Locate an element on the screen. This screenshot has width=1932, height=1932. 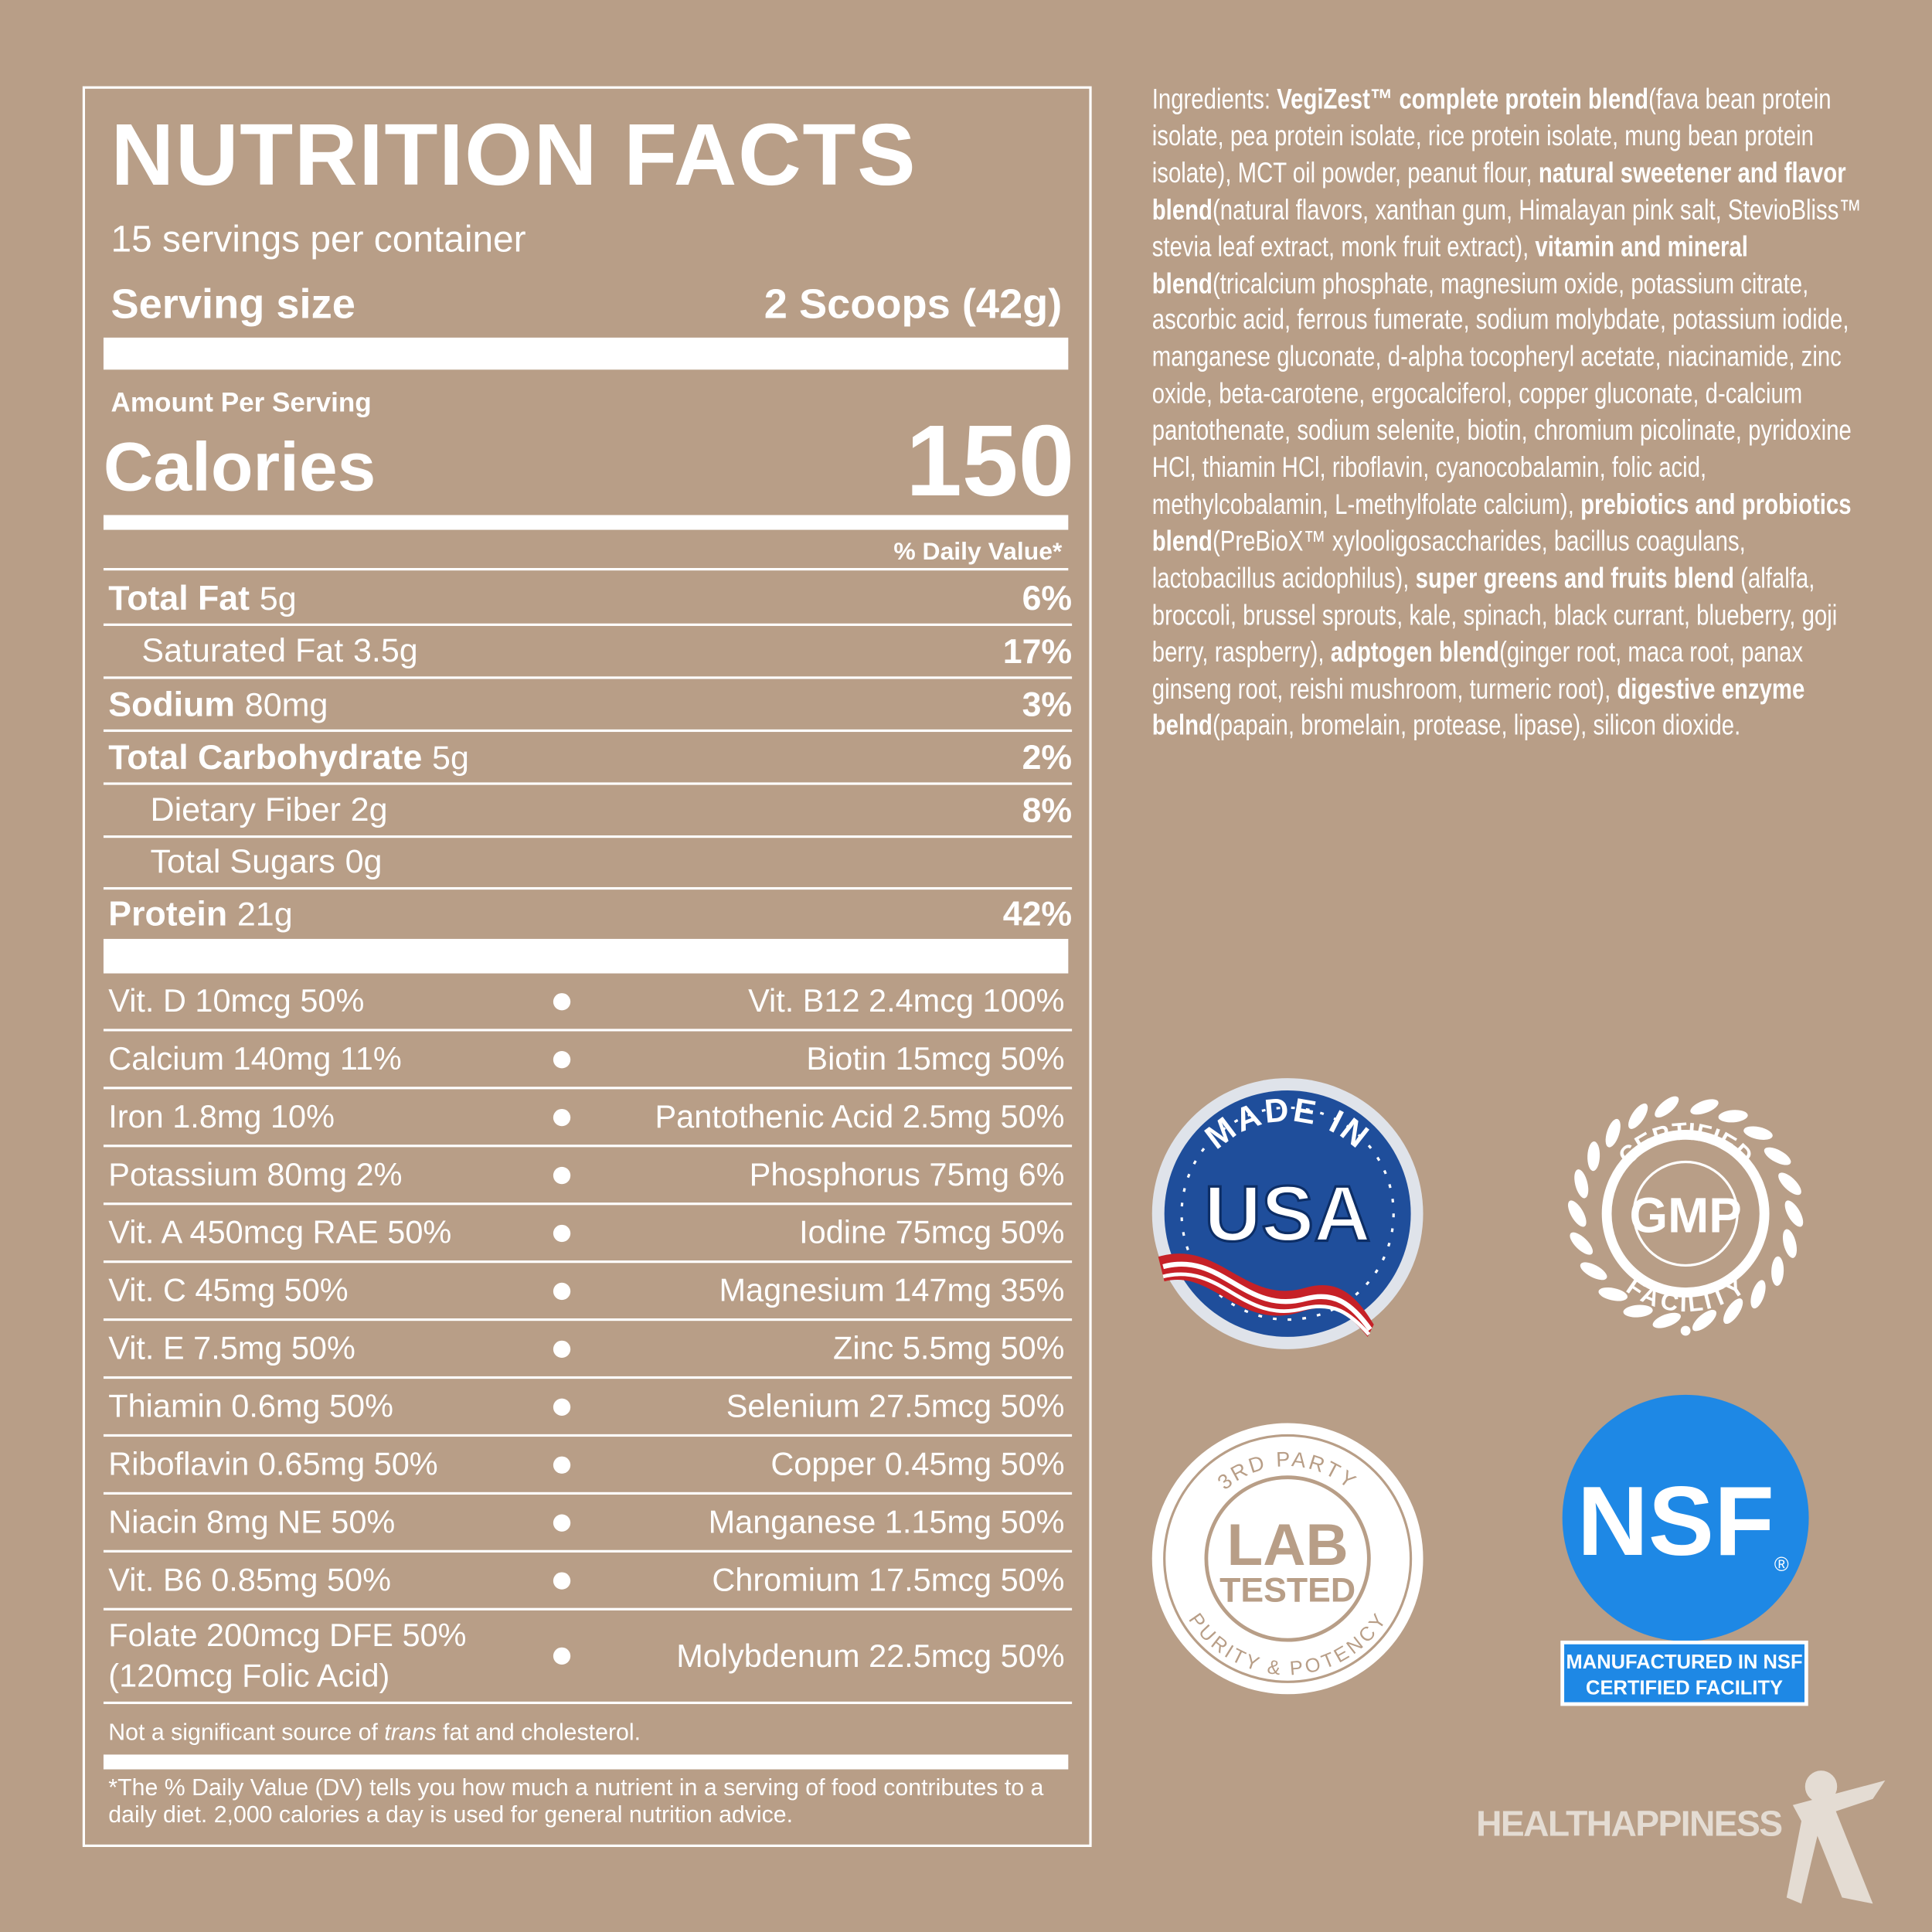
nutrient-label: Saturated Fat 3.5g is located at coordinates (279, 651).